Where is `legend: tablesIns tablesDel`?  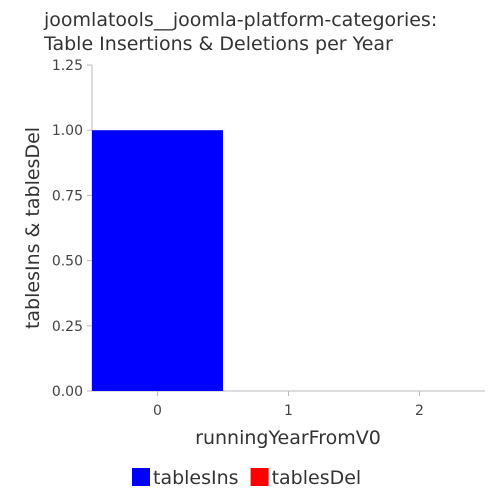 legend: tablesIns tablesDel is located at coordinates (246, 478).